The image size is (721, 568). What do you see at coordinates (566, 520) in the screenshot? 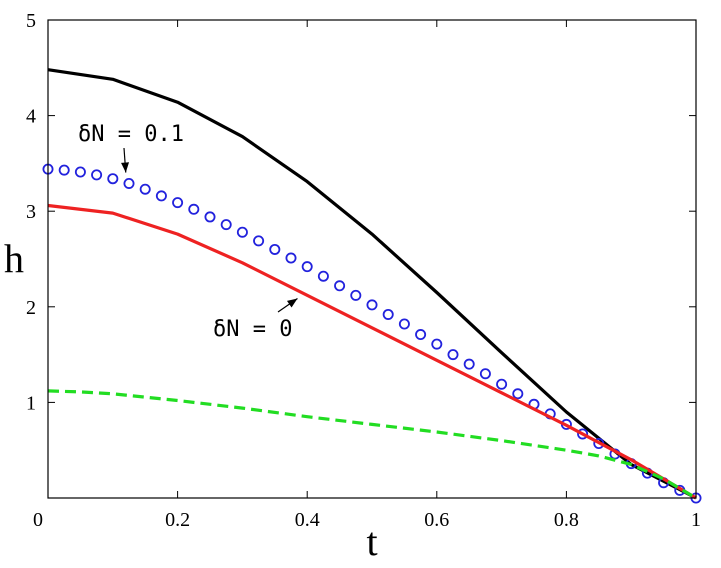
I see `x-tick-label: 0.8` at bounding box center [566, 520].